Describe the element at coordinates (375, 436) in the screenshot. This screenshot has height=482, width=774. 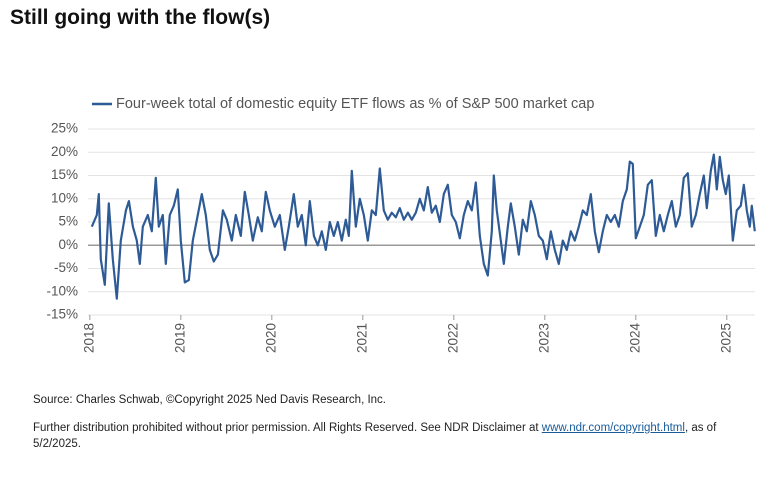
I see `disclaimer-date: , as of 5/2/2025.` at that location.